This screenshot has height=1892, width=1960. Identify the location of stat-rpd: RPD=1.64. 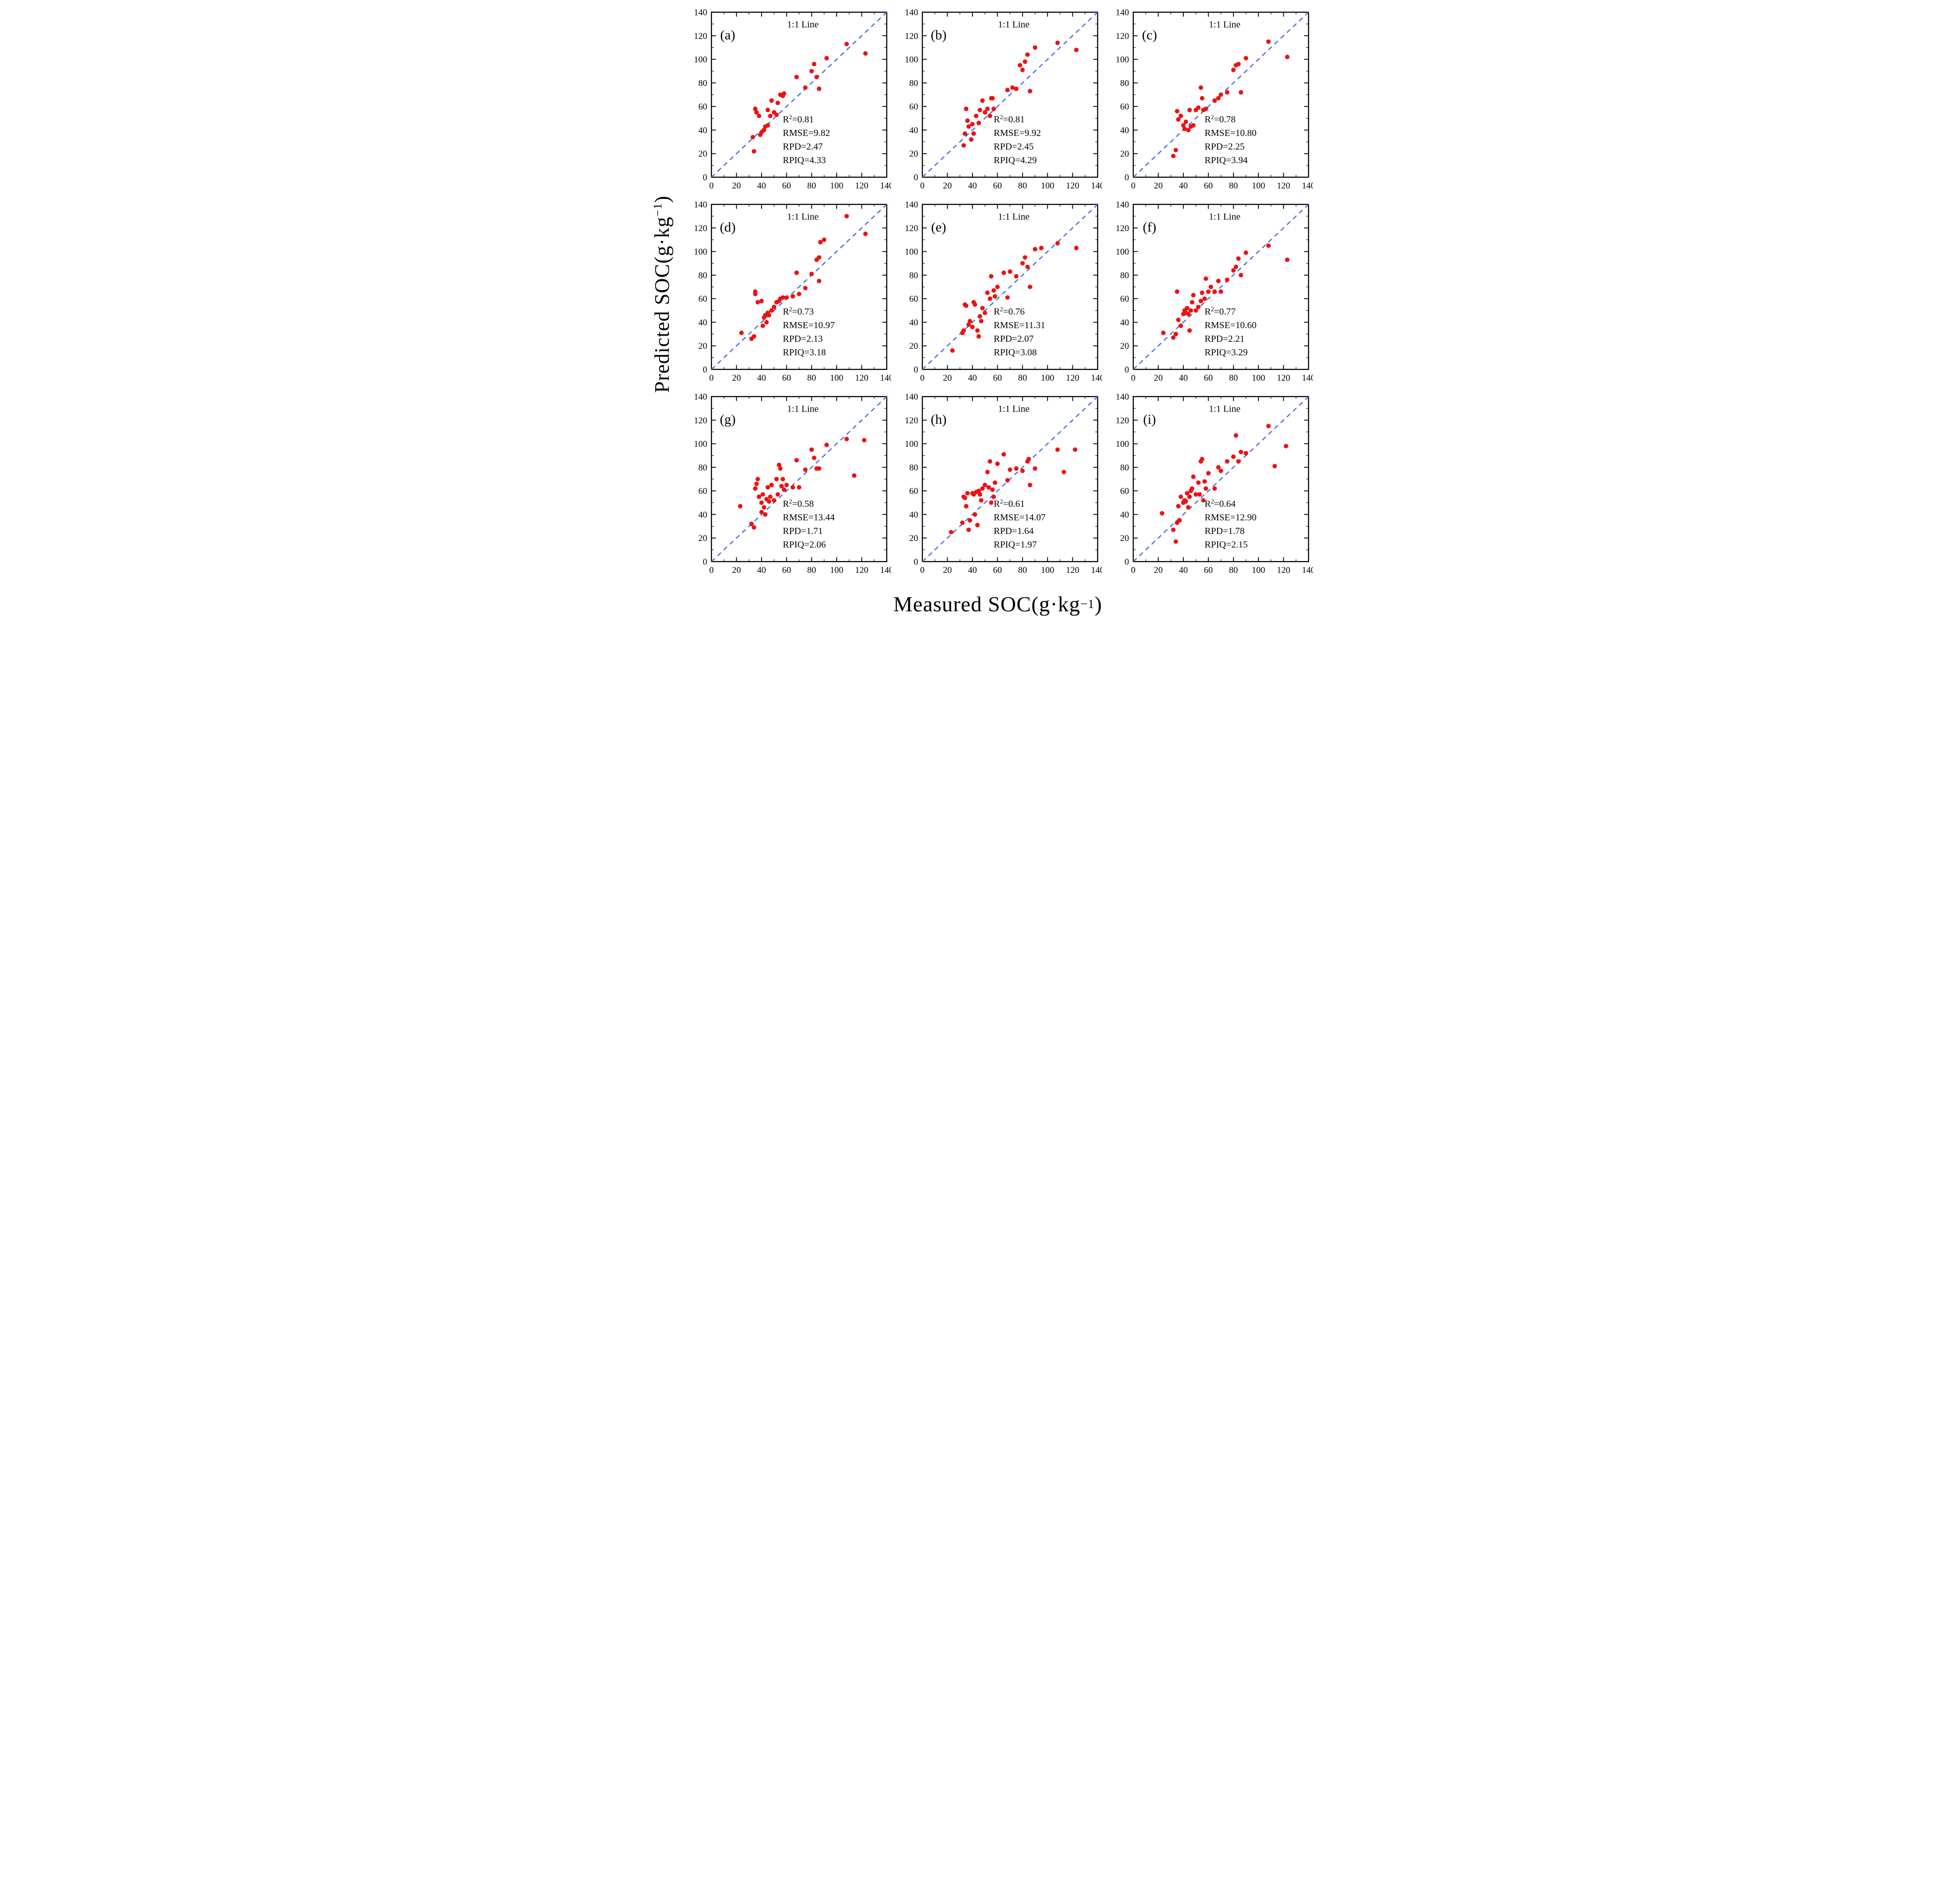
(1014, 531).